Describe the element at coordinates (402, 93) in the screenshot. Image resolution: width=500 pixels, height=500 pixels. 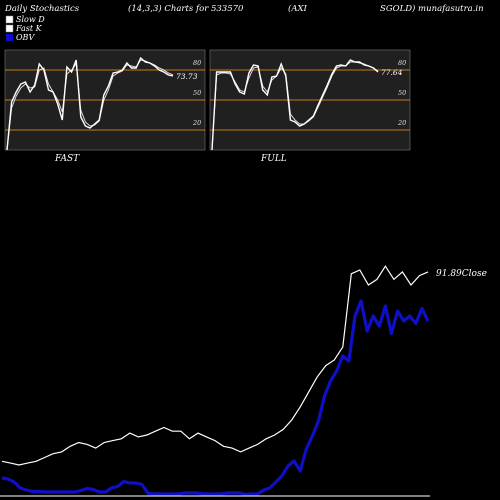
I see `full-ytick-50: 50` at that location.